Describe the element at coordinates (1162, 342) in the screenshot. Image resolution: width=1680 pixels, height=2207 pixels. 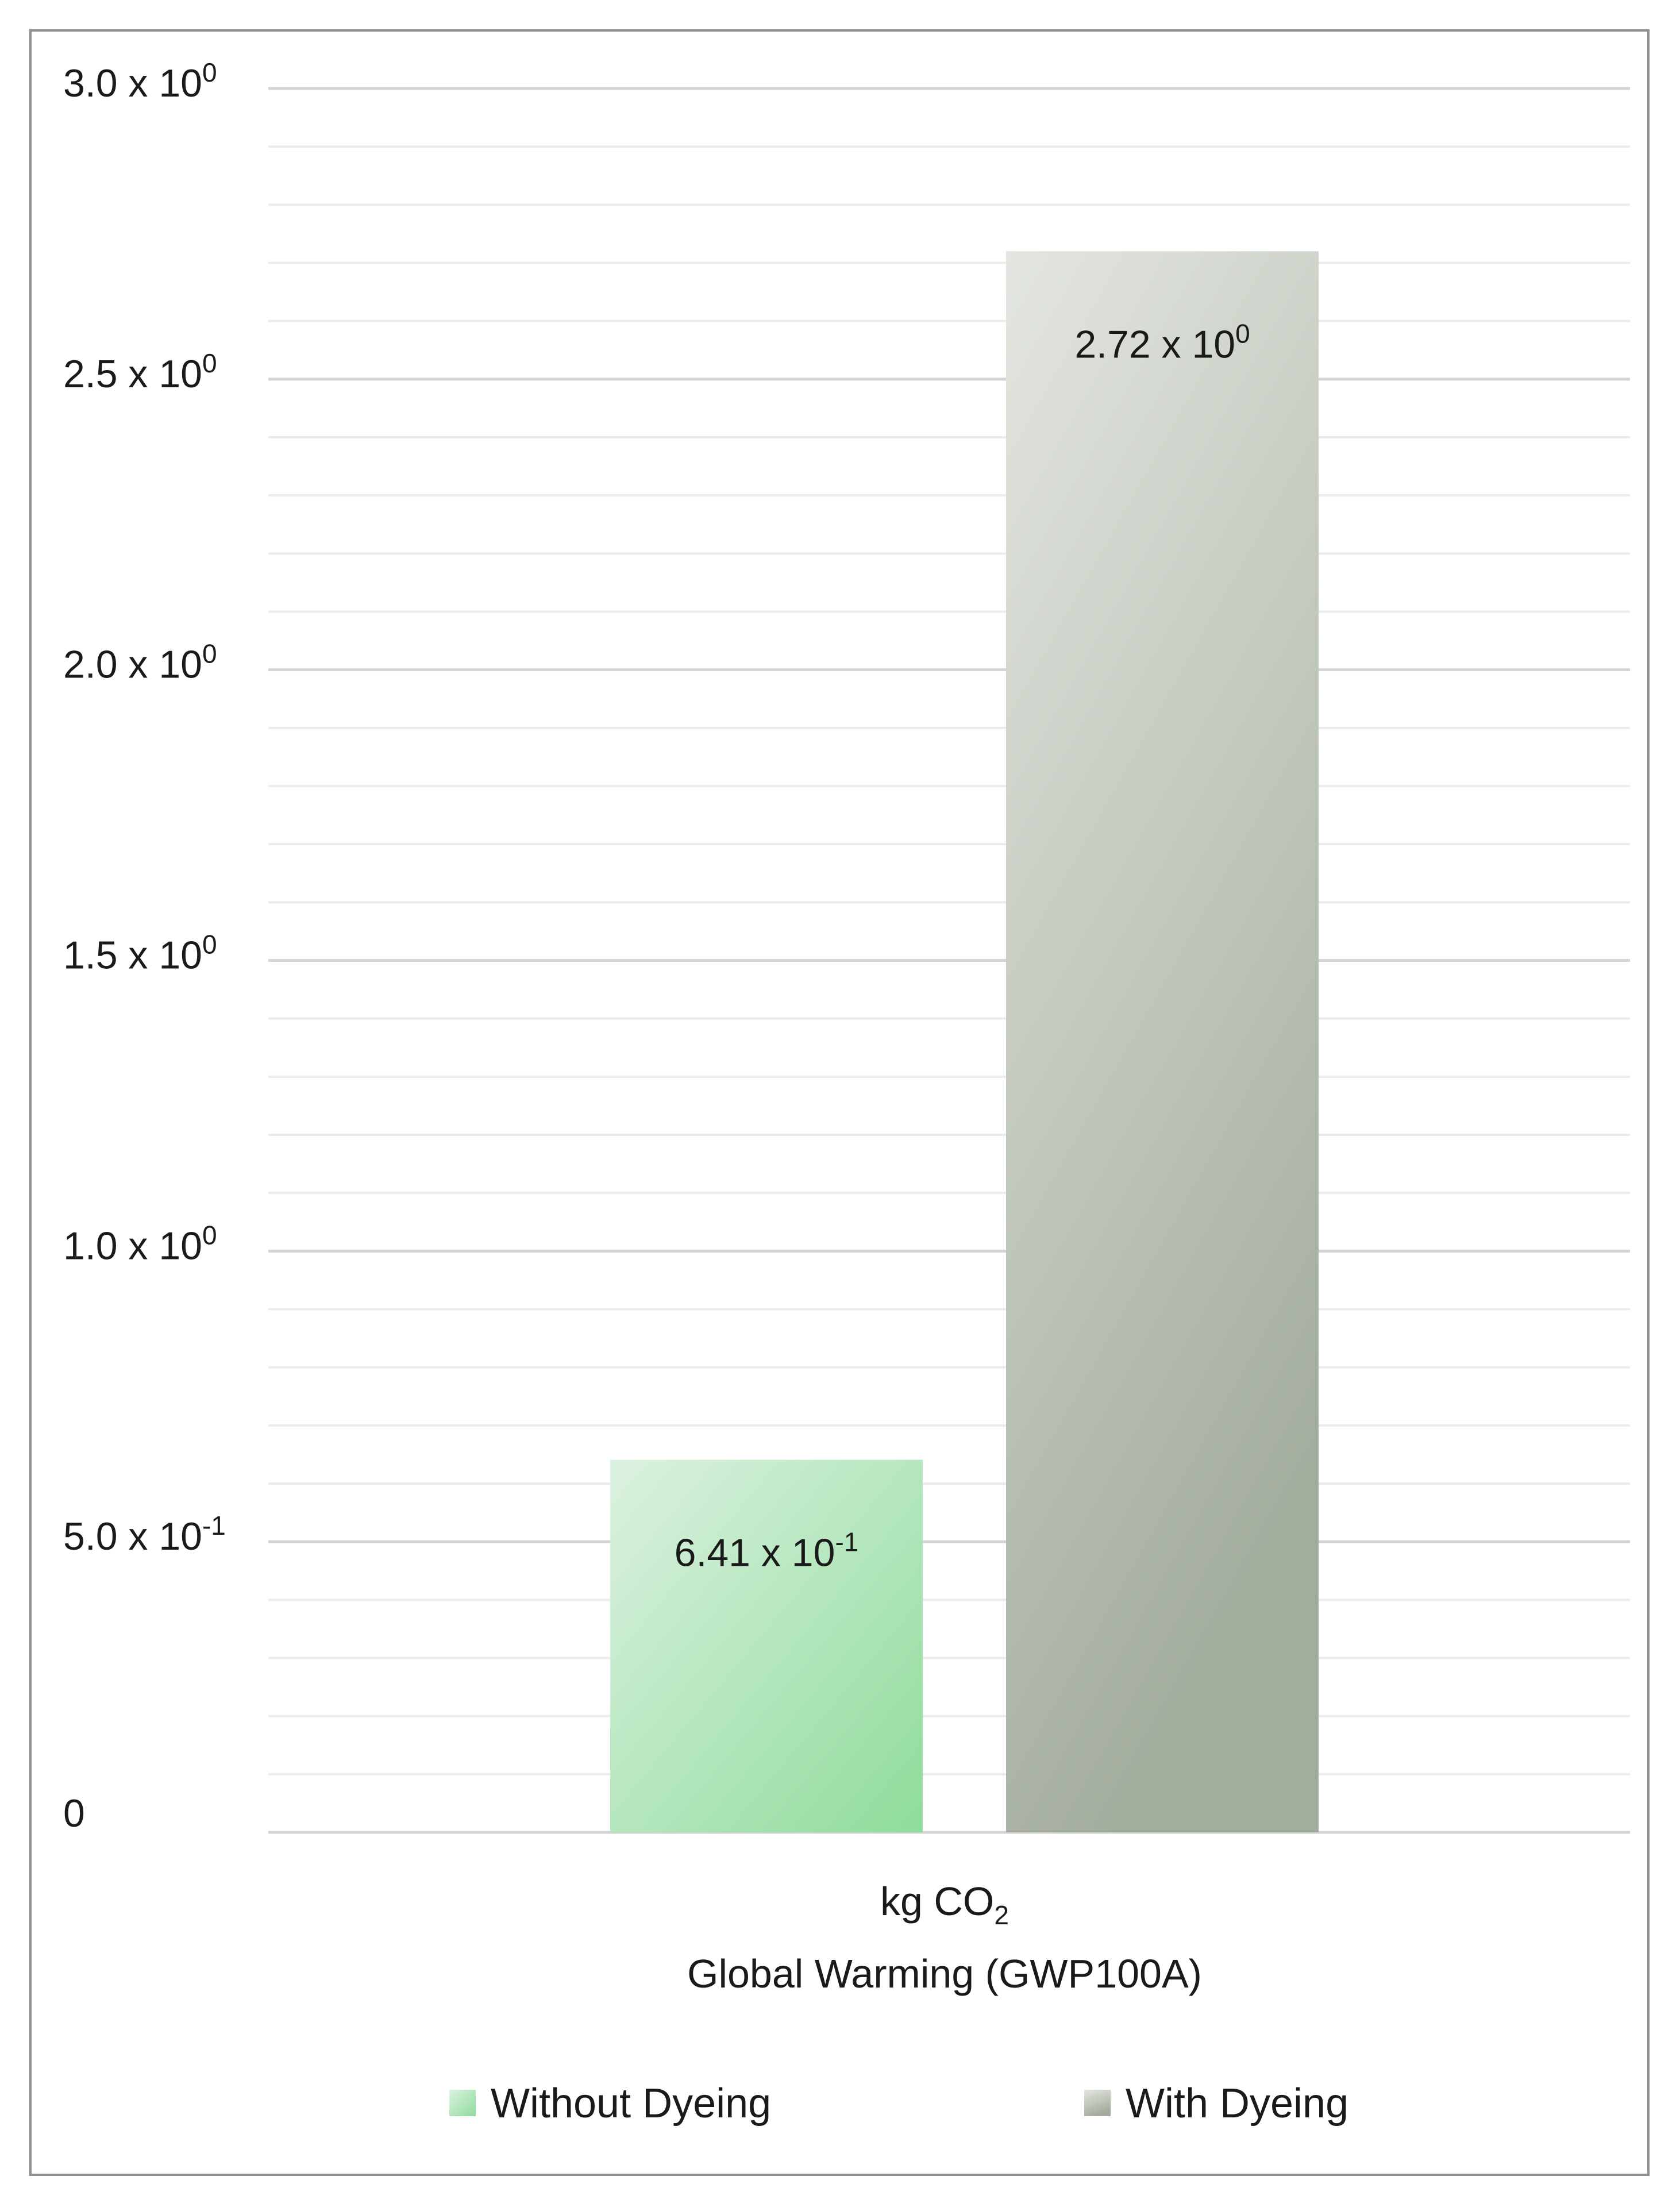
I see `data-label: 2.72 x 100` at that location.